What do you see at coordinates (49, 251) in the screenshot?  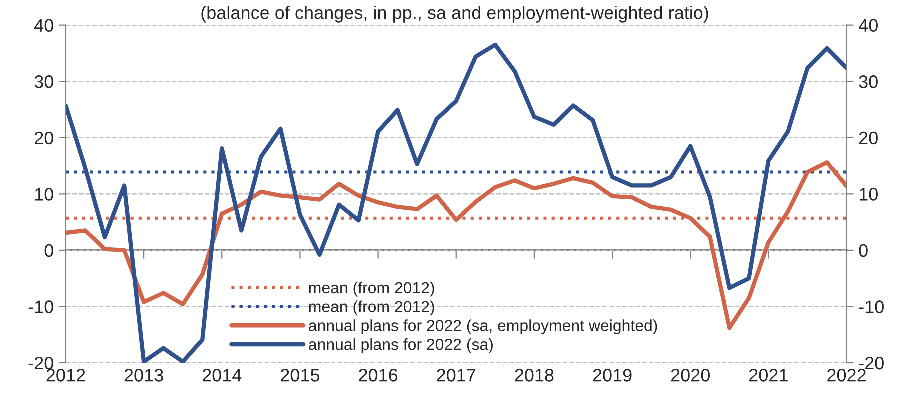 I see `y-tick-label: 0` at bounding box center [49, 251].